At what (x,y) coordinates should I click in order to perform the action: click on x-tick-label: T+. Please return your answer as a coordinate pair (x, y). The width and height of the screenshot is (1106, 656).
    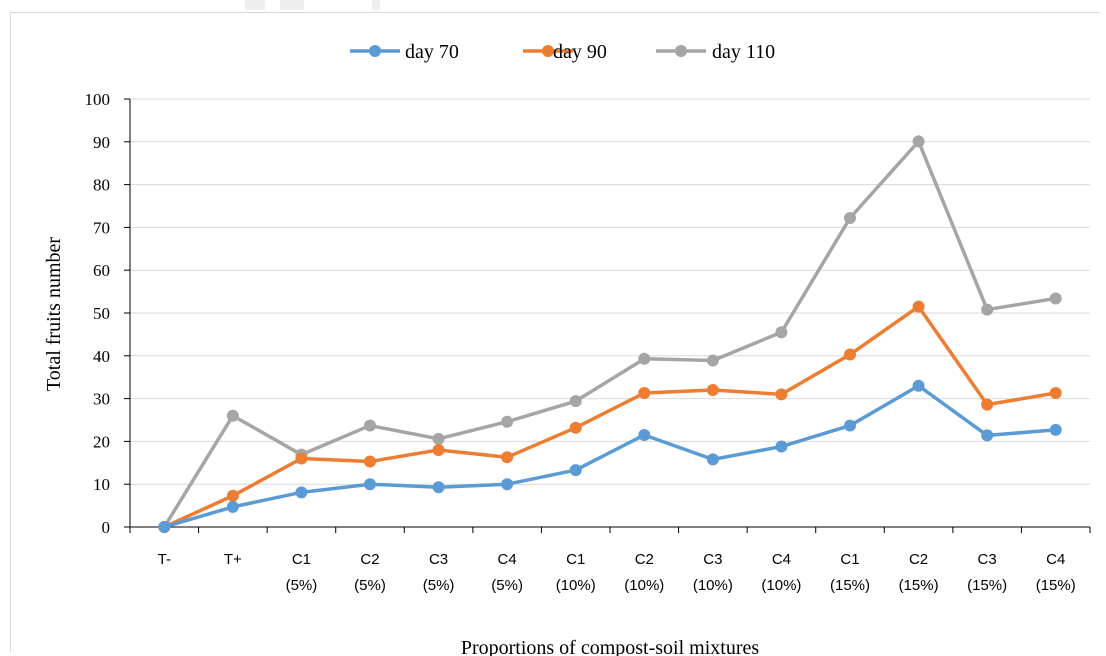
    Looking at the image, I should click on (233, 559).